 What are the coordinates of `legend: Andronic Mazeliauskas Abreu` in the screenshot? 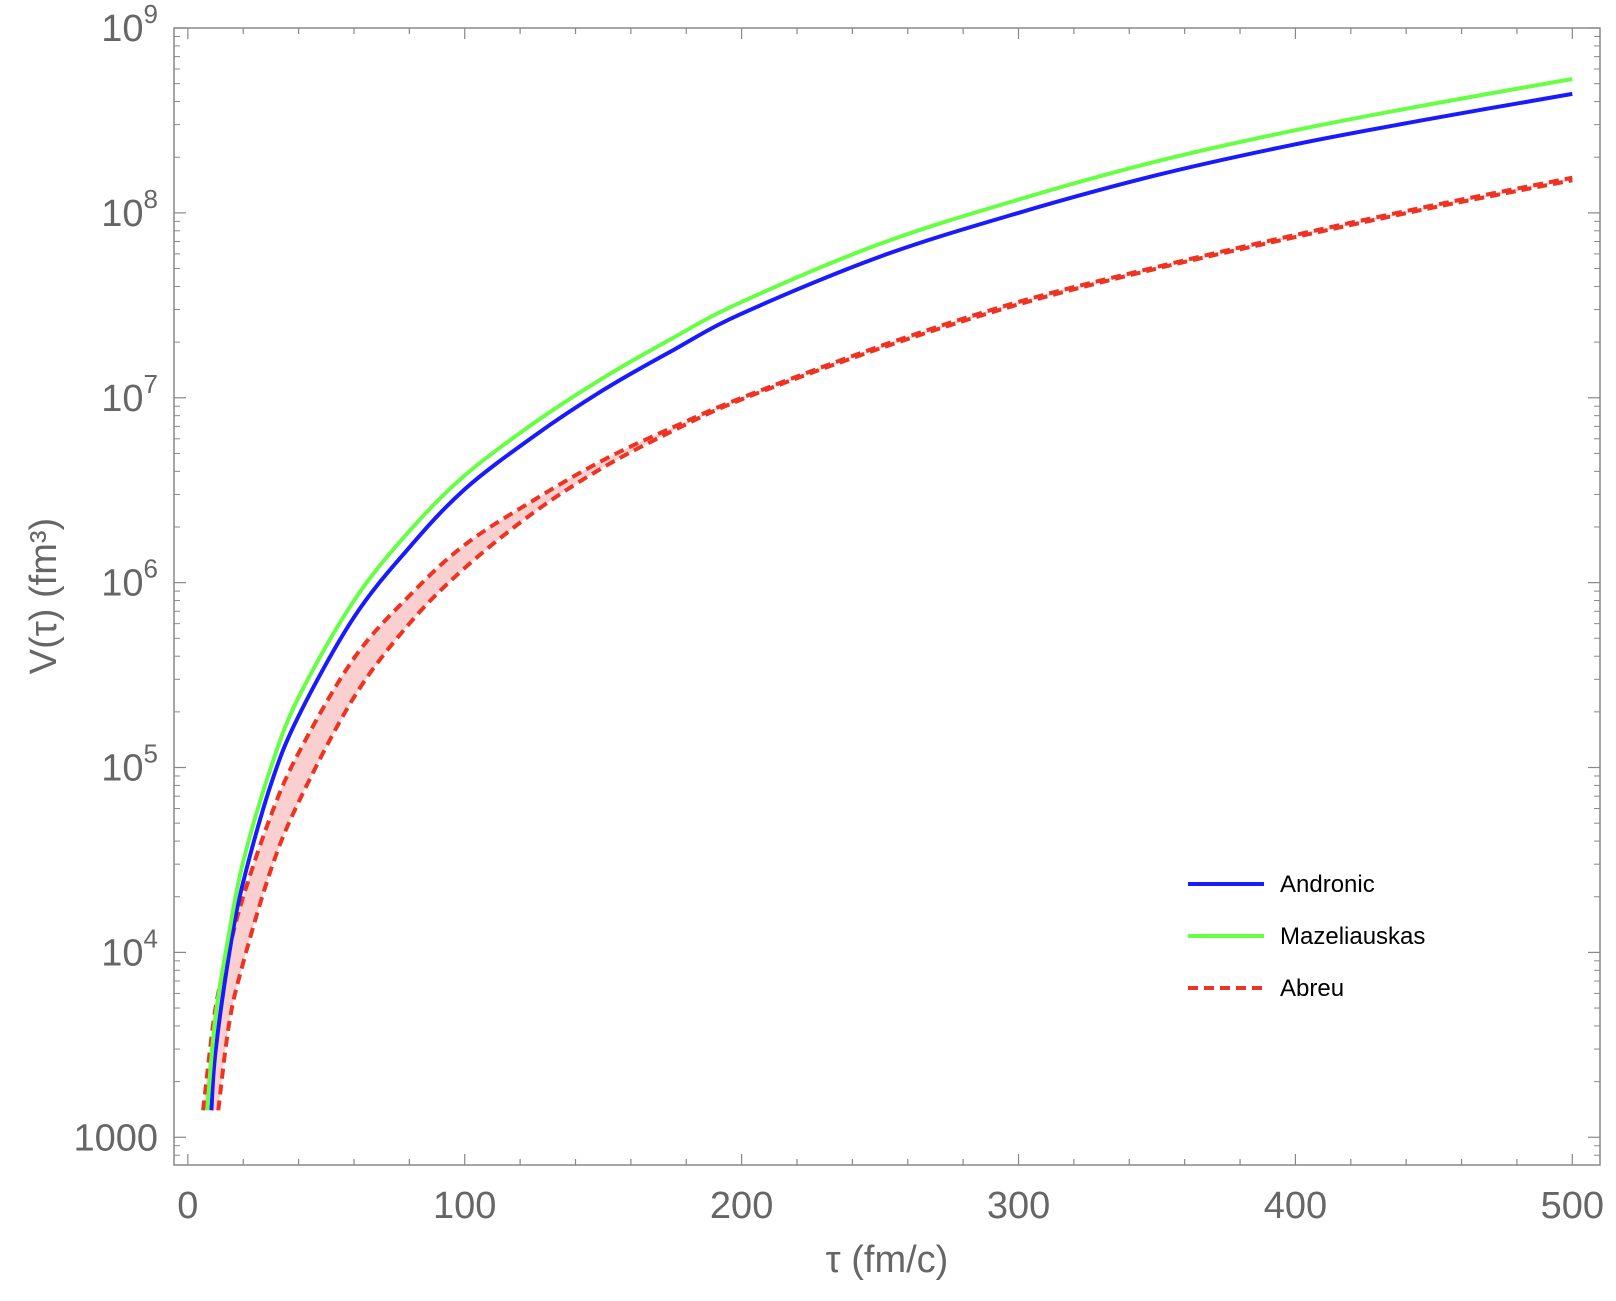 It's located at (1306, 936).